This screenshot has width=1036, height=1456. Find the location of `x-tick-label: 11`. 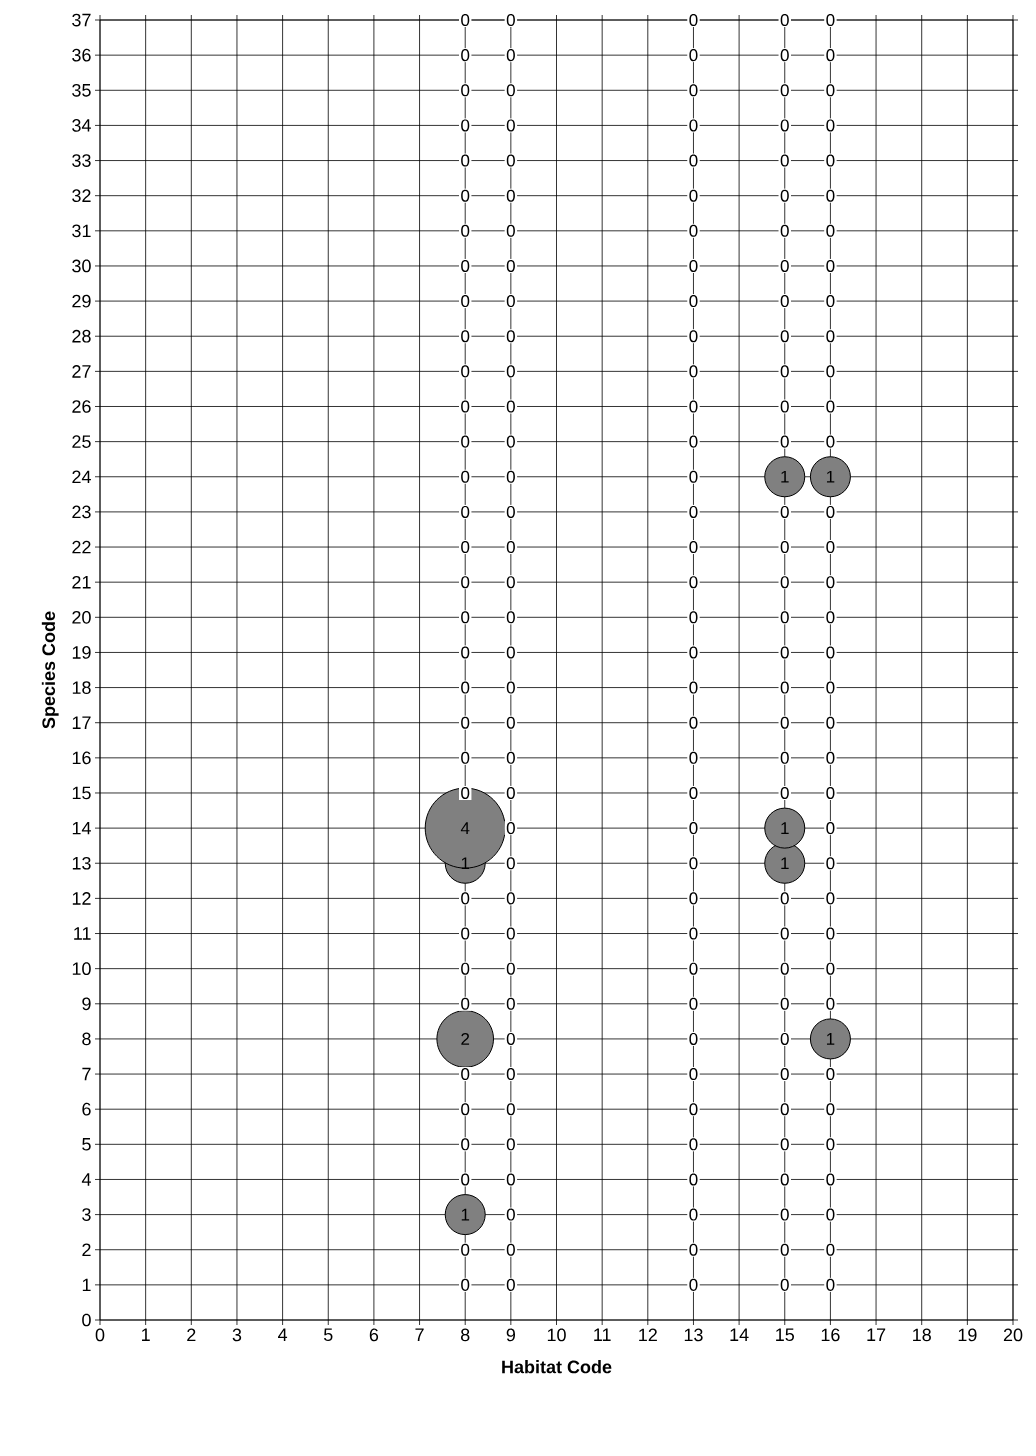

x-tick-label: 11 is located at coordinates (602, 1334).